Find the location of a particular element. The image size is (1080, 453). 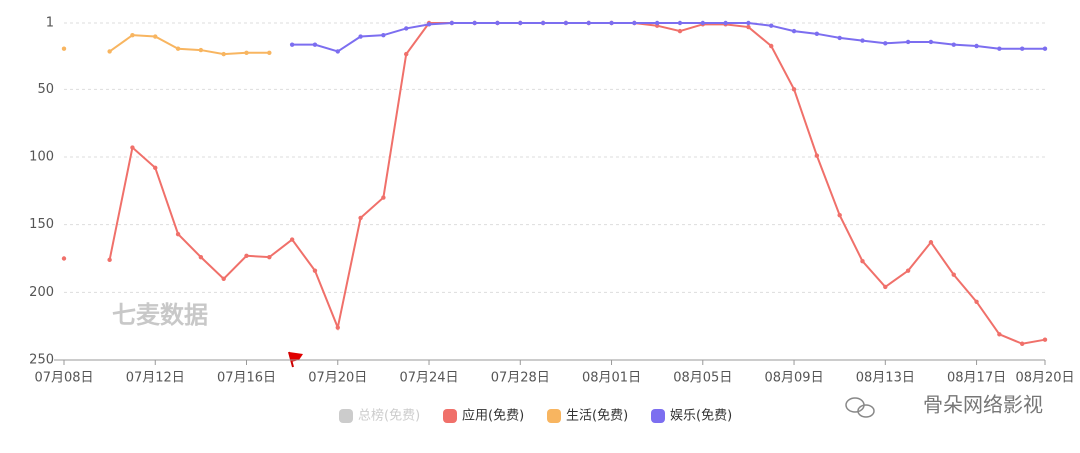

legend-label: 应用(免费) is located at coordinates (493, 416).